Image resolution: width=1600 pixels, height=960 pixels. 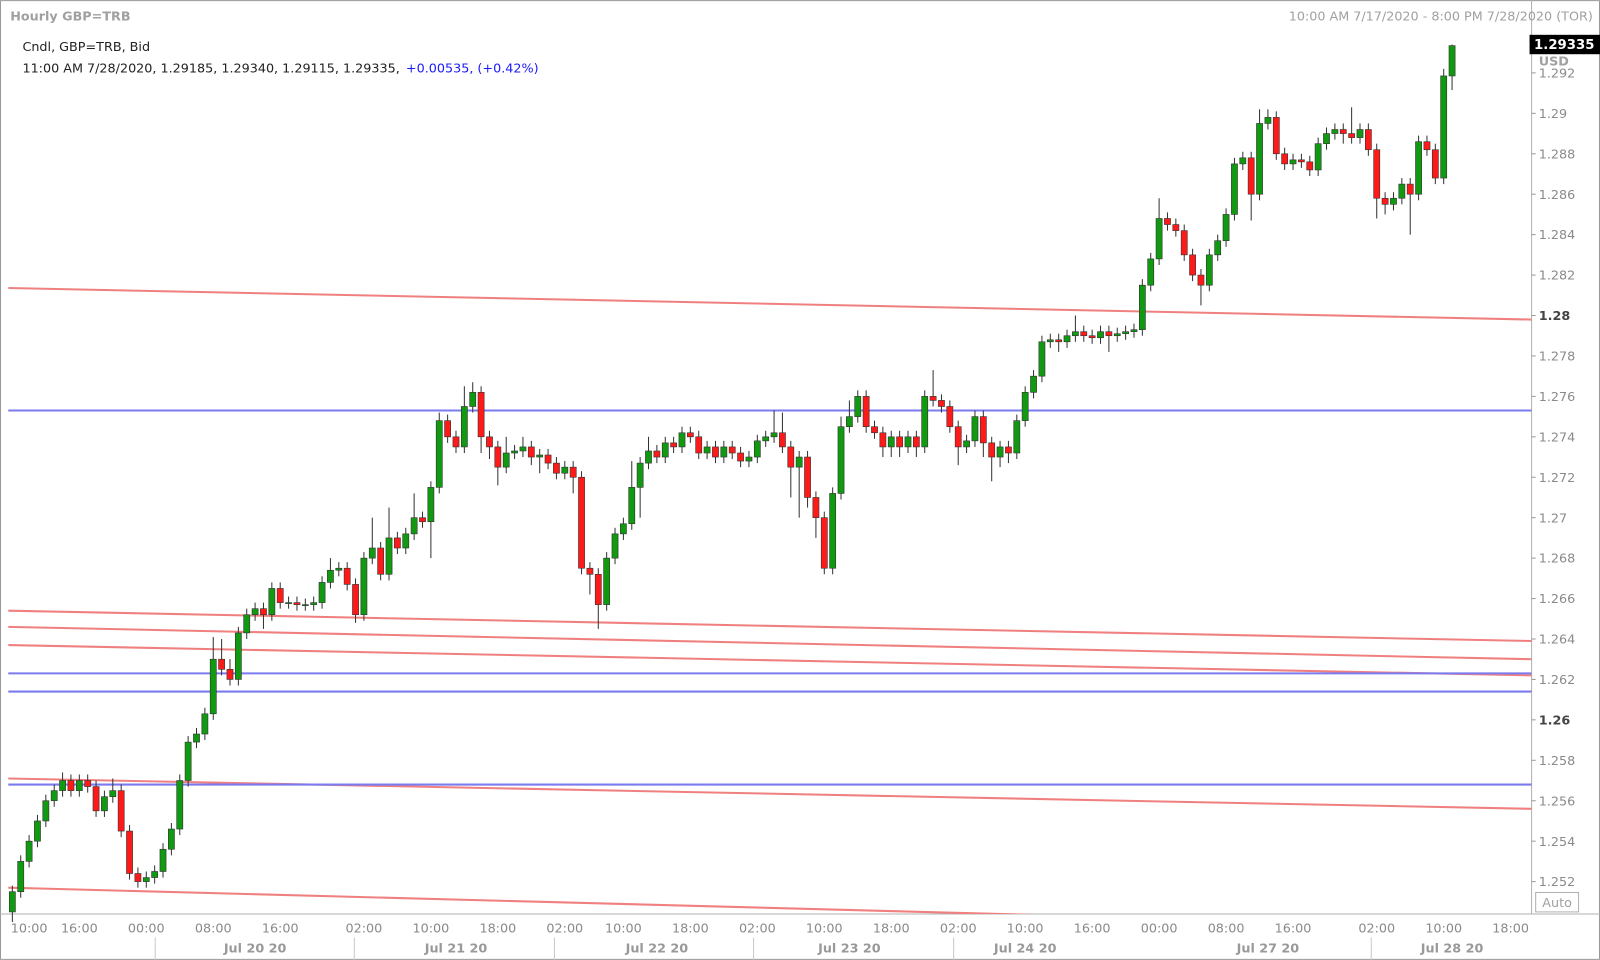 I want to click on y-tick-label: 1.28, so click(x=1555, y=316).